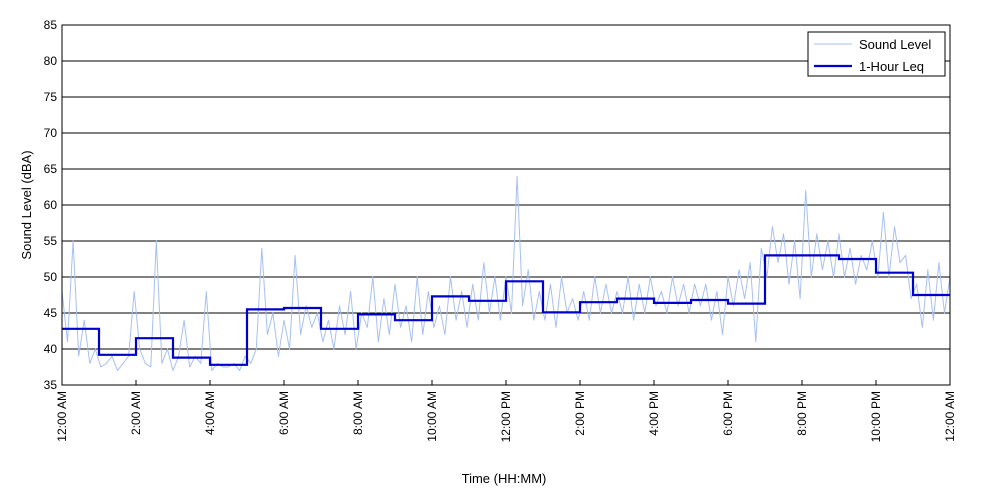 The width and height of the screenshot is (1000, 500). Describe the element at coordinates (802, 413) in the screenshot. I see `x-tick-label: 8:00 PM` at that location.